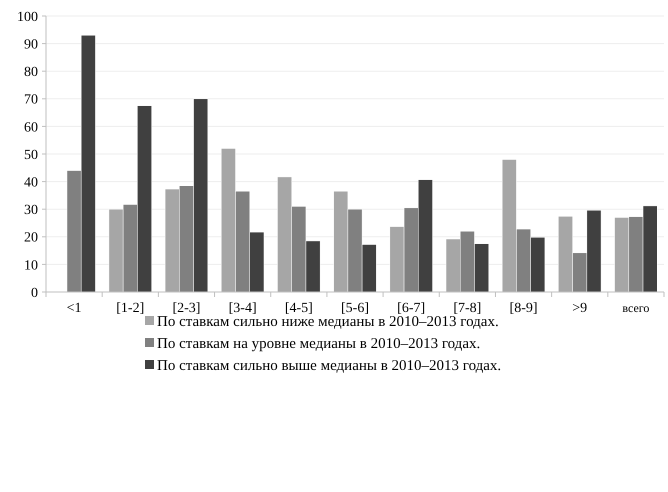 The image size is (668, 492). What do you see at coordinates (298, 308) in the screenshot?
I see `x-tick-label: [4-5]` at bounding box center [298, 308].